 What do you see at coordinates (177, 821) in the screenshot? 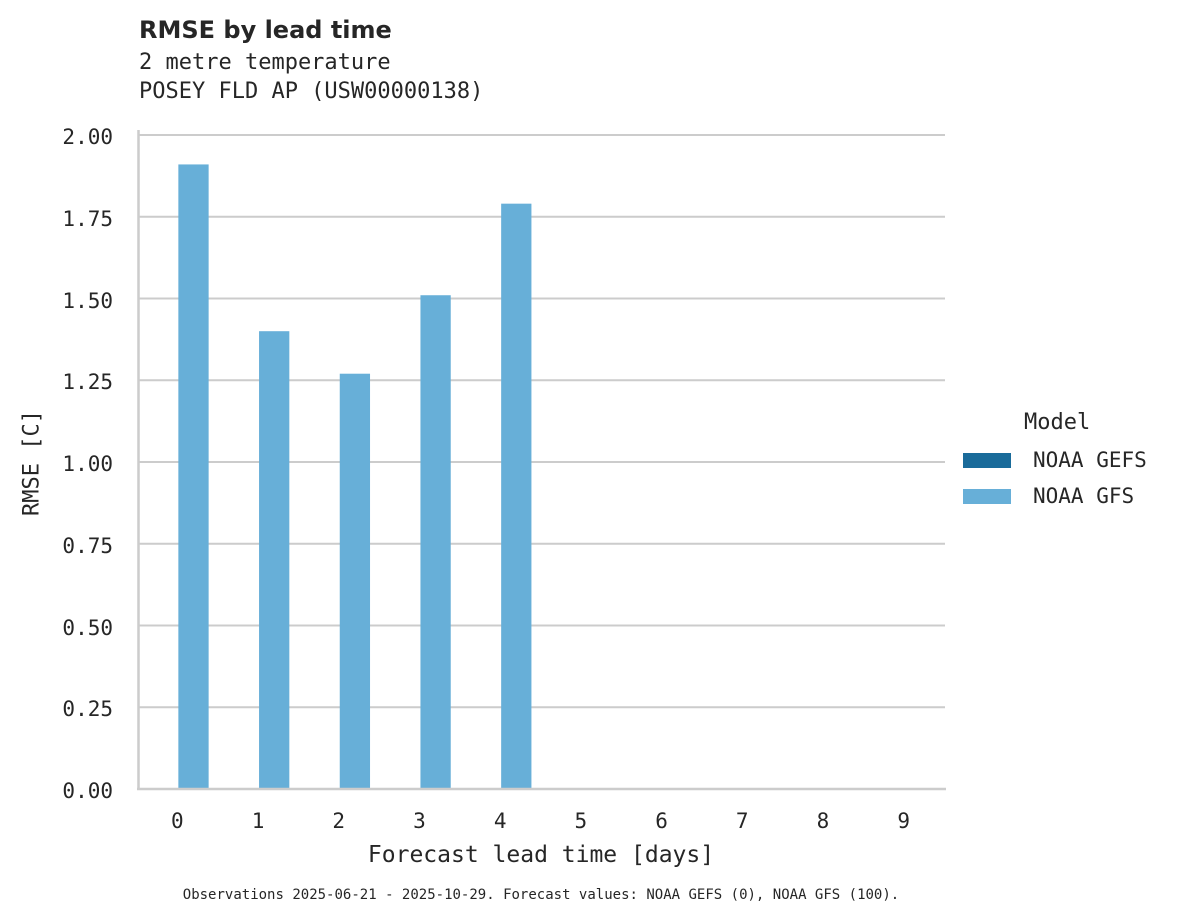
I see `x-tick-label: 0` at bounding box center [177, 821].